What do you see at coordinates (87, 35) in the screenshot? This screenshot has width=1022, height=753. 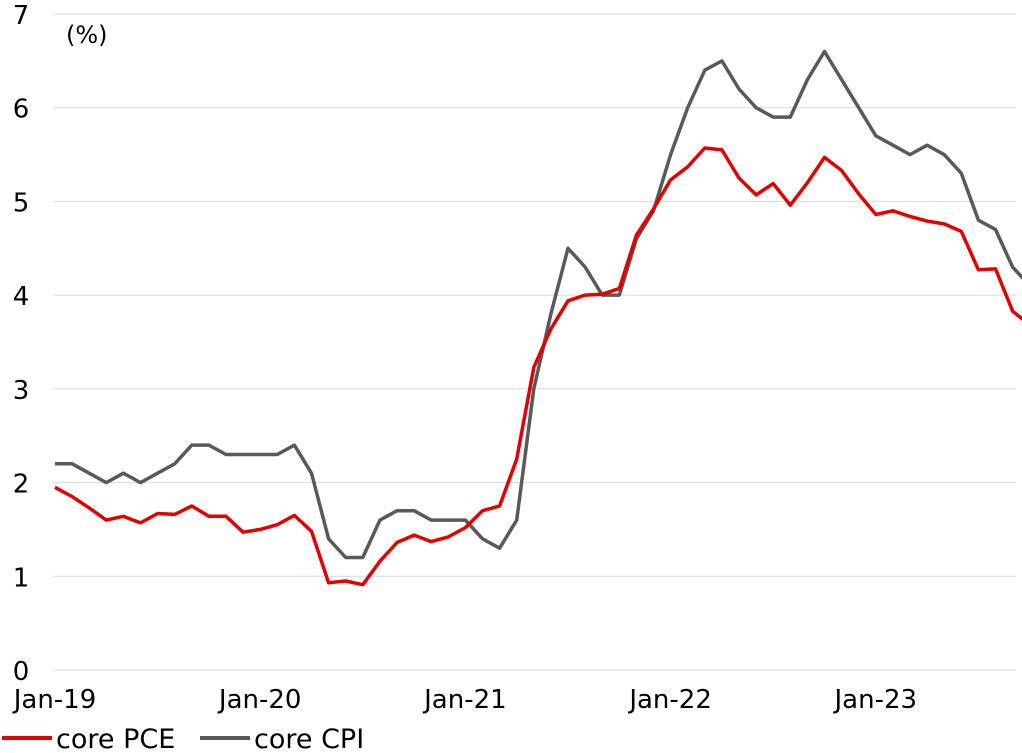 I see `y-axis-unit-label: (%)` at bounding box center [87, 35].